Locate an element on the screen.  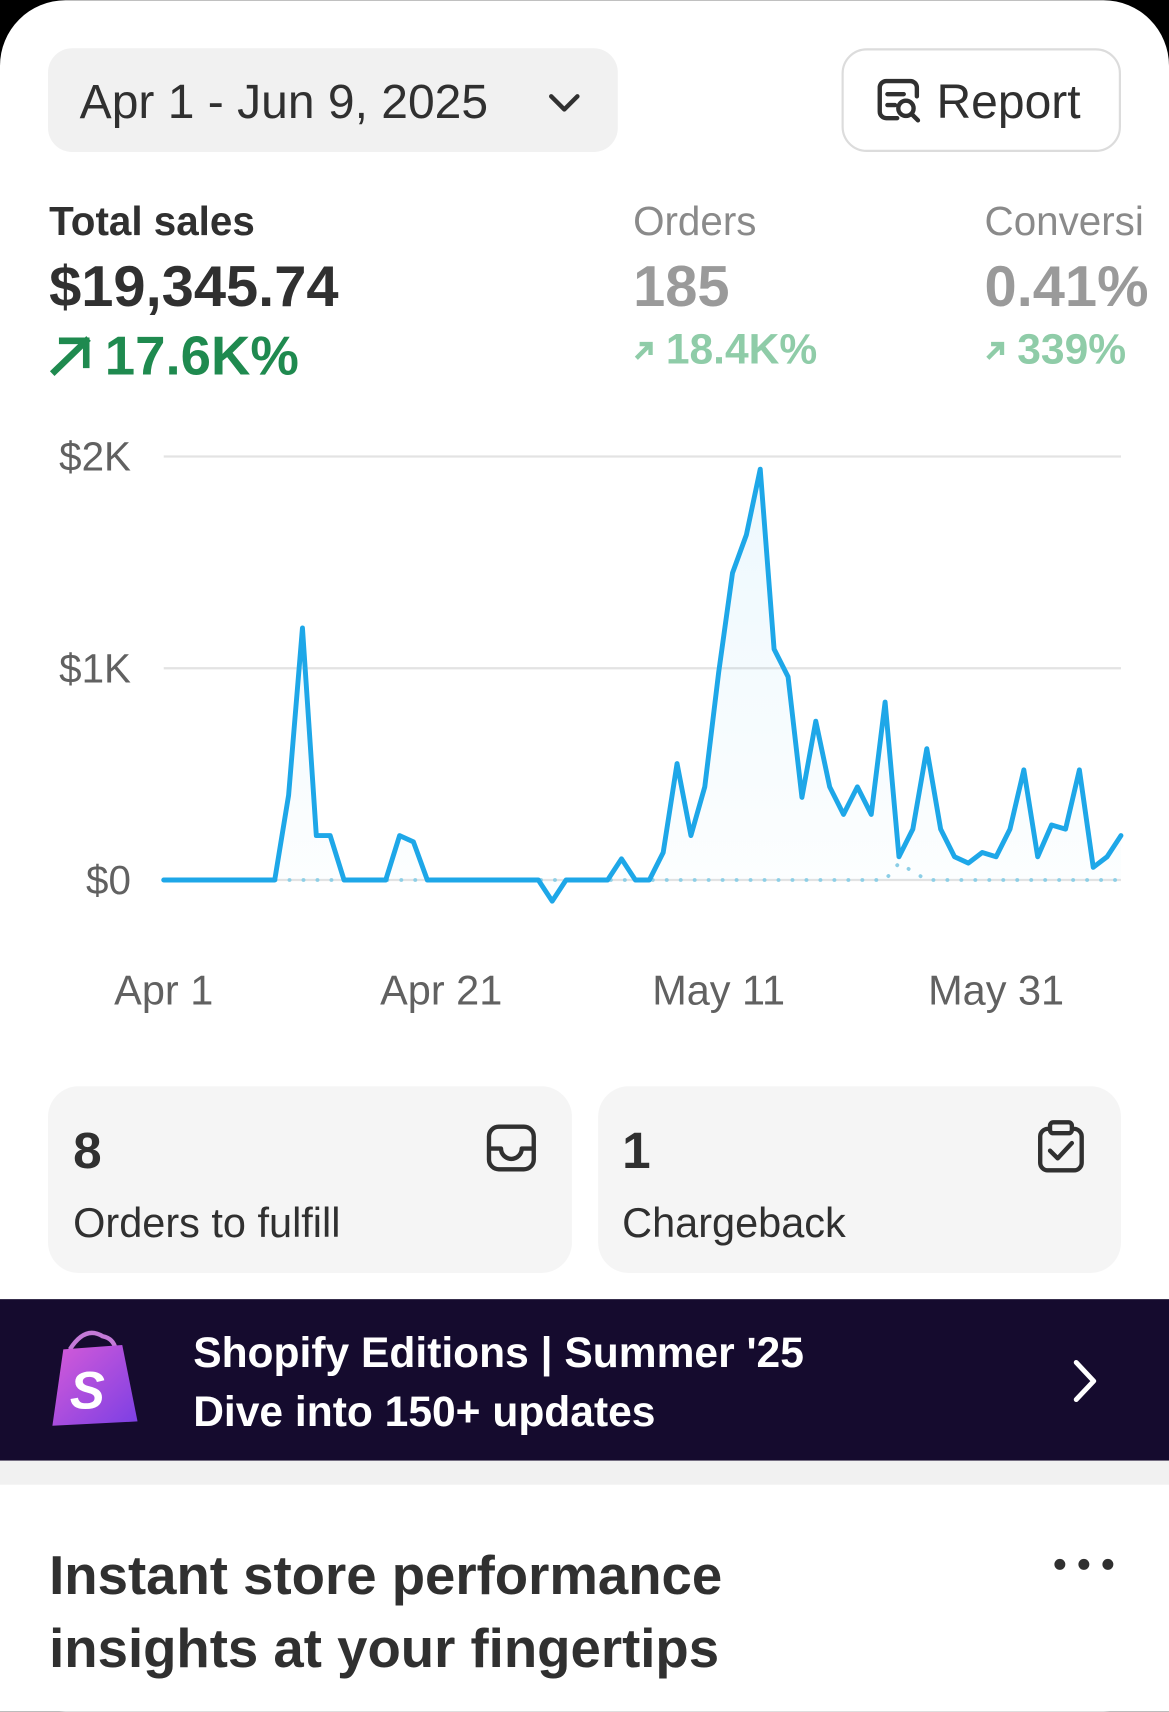
chevron-down is located at coordinates (564, 103).